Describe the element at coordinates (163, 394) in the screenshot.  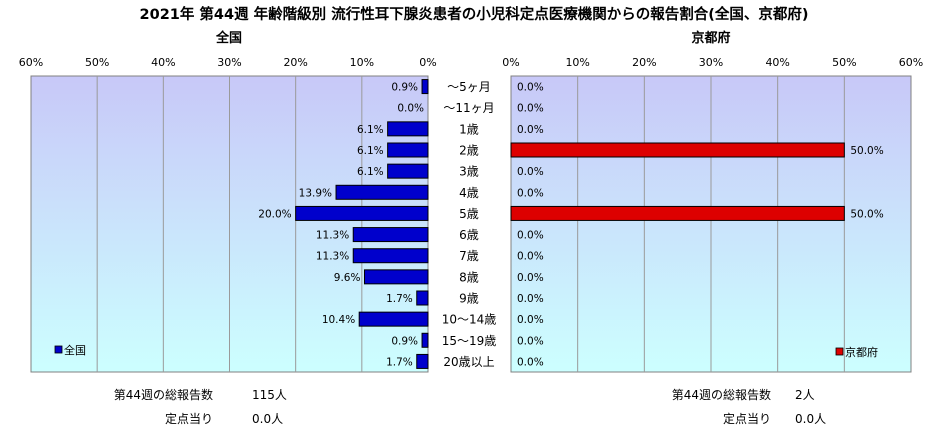
I see `national-total-label: 第44週の総報告数` at that location.